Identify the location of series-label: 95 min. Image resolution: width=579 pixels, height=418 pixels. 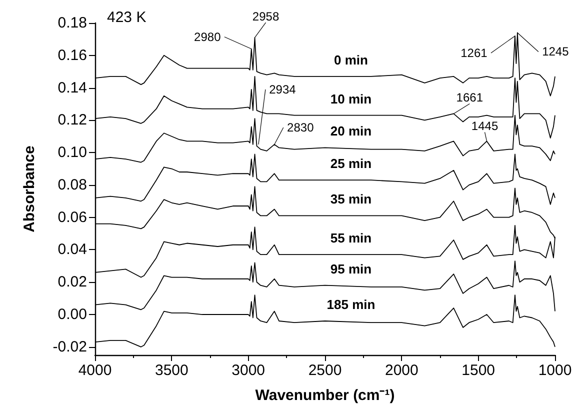
(351, 268).